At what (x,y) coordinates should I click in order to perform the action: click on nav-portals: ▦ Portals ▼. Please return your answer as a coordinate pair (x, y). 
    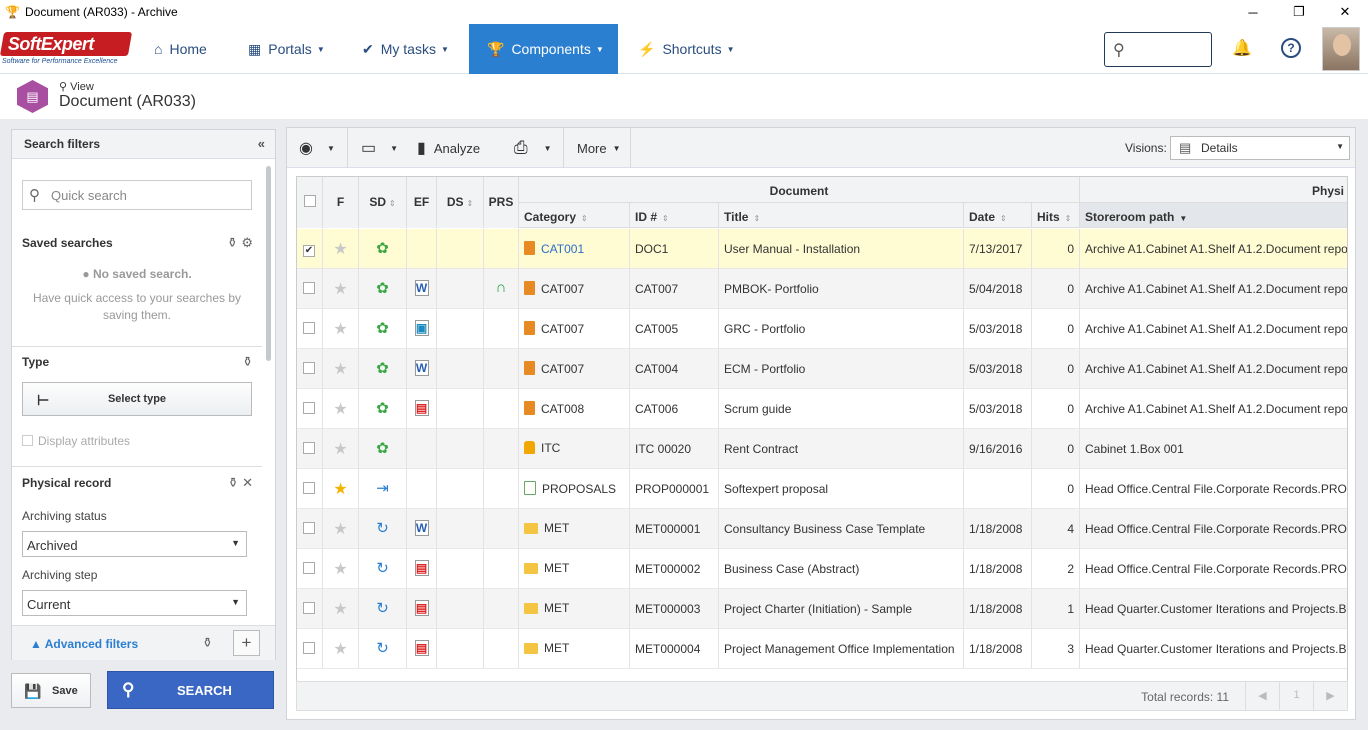
    Looking at the image, I should click on (286, 49).